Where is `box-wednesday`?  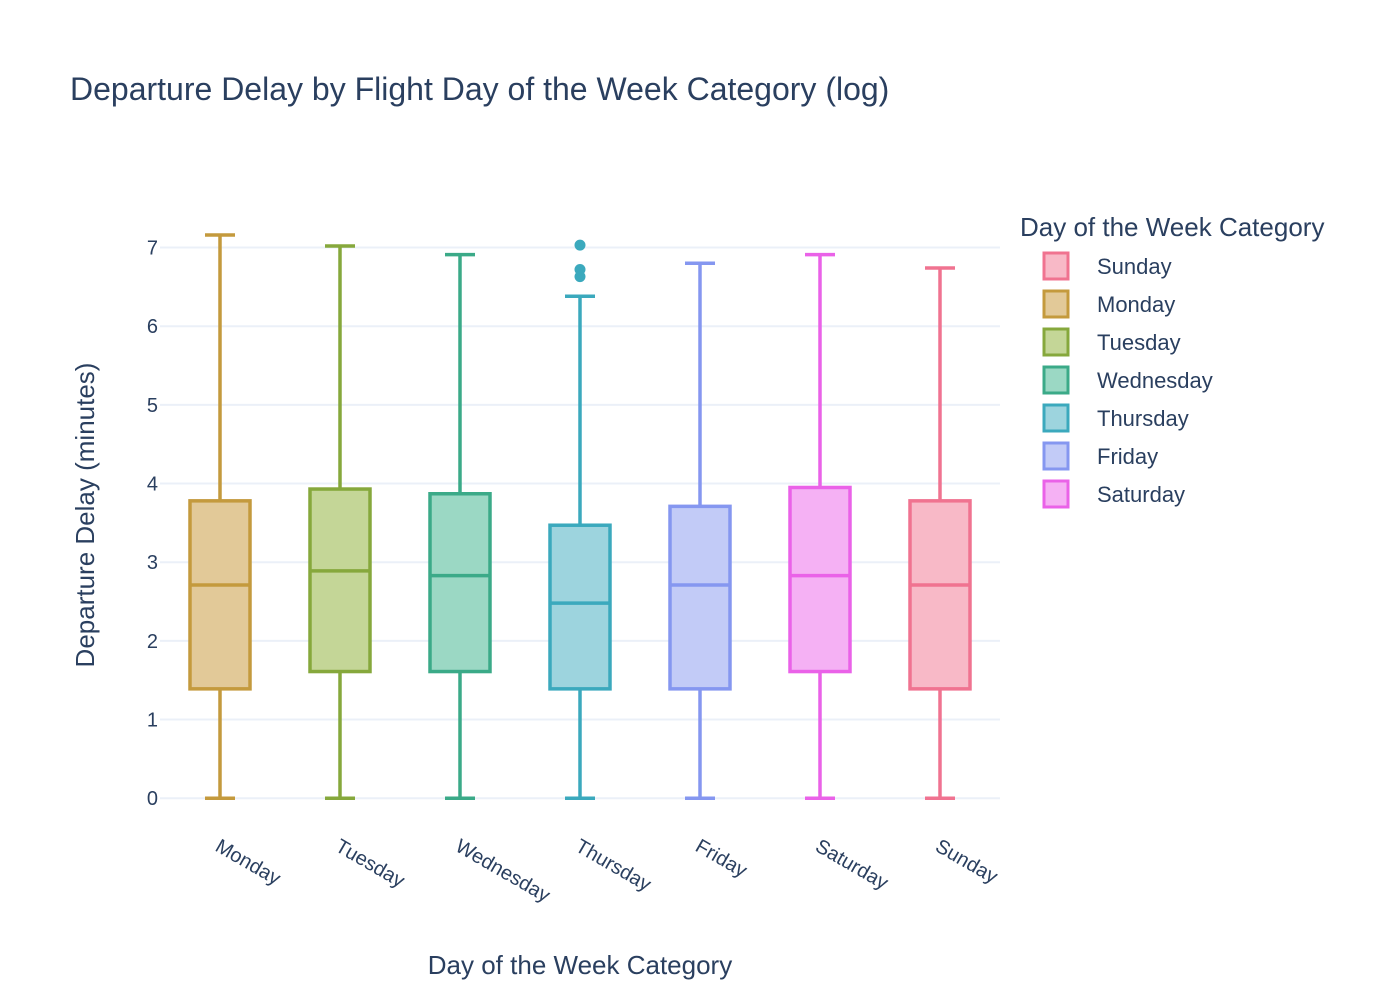
box-wednesday is located at coordinates (460, 526).